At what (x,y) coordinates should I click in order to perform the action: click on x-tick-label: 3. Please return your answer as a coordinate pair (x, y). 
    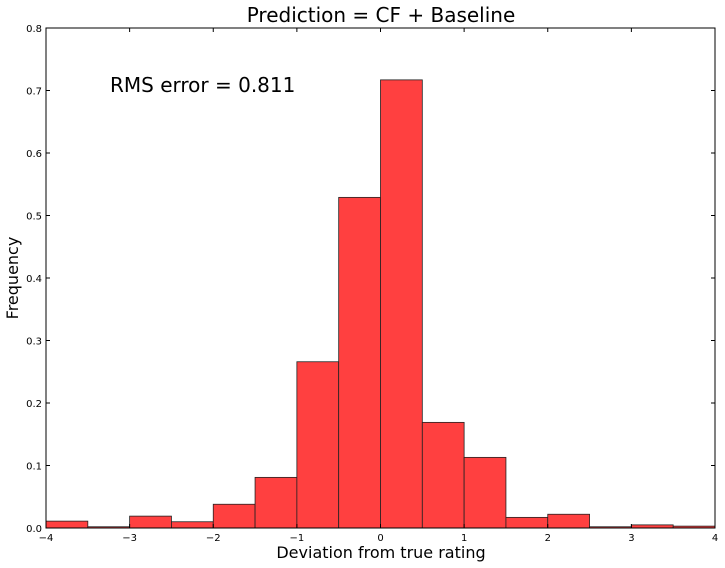
    Looking at the image, I should click on (631, 538).